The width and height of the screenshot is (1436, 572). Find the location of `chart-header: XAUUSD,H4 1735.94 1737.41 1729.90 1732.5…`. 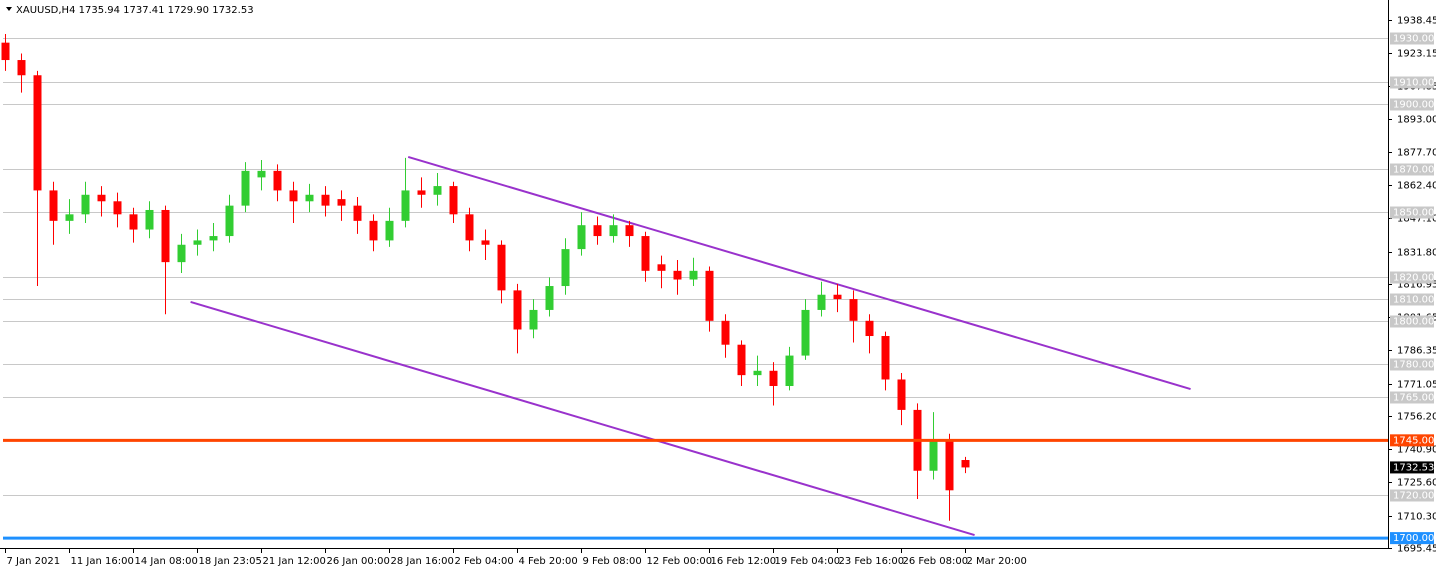

chart-header: XAUUSD,H4 1735.94 1737.41 1729.90 1732.5… is located at coordinates (135, 10).